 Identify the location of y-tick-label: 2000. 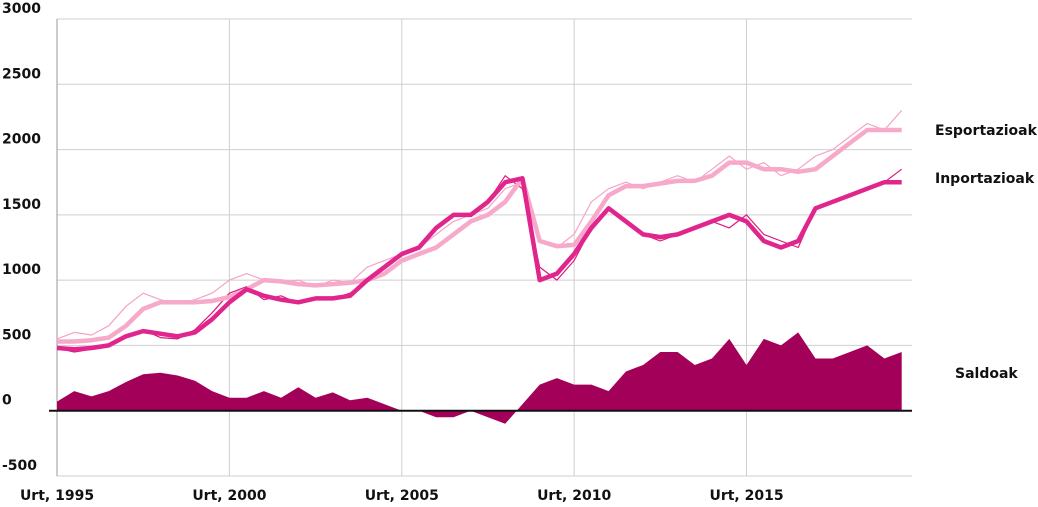
(21, 140).